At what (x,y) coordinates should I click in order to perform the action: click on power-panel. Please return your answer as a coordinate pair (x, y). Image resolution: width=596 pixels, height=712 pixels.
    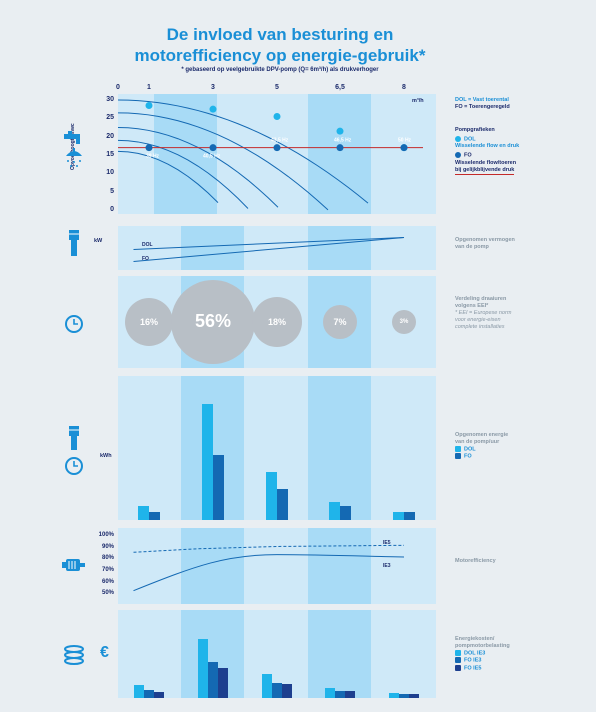
    Looking at the image, I should click on (277, 248).